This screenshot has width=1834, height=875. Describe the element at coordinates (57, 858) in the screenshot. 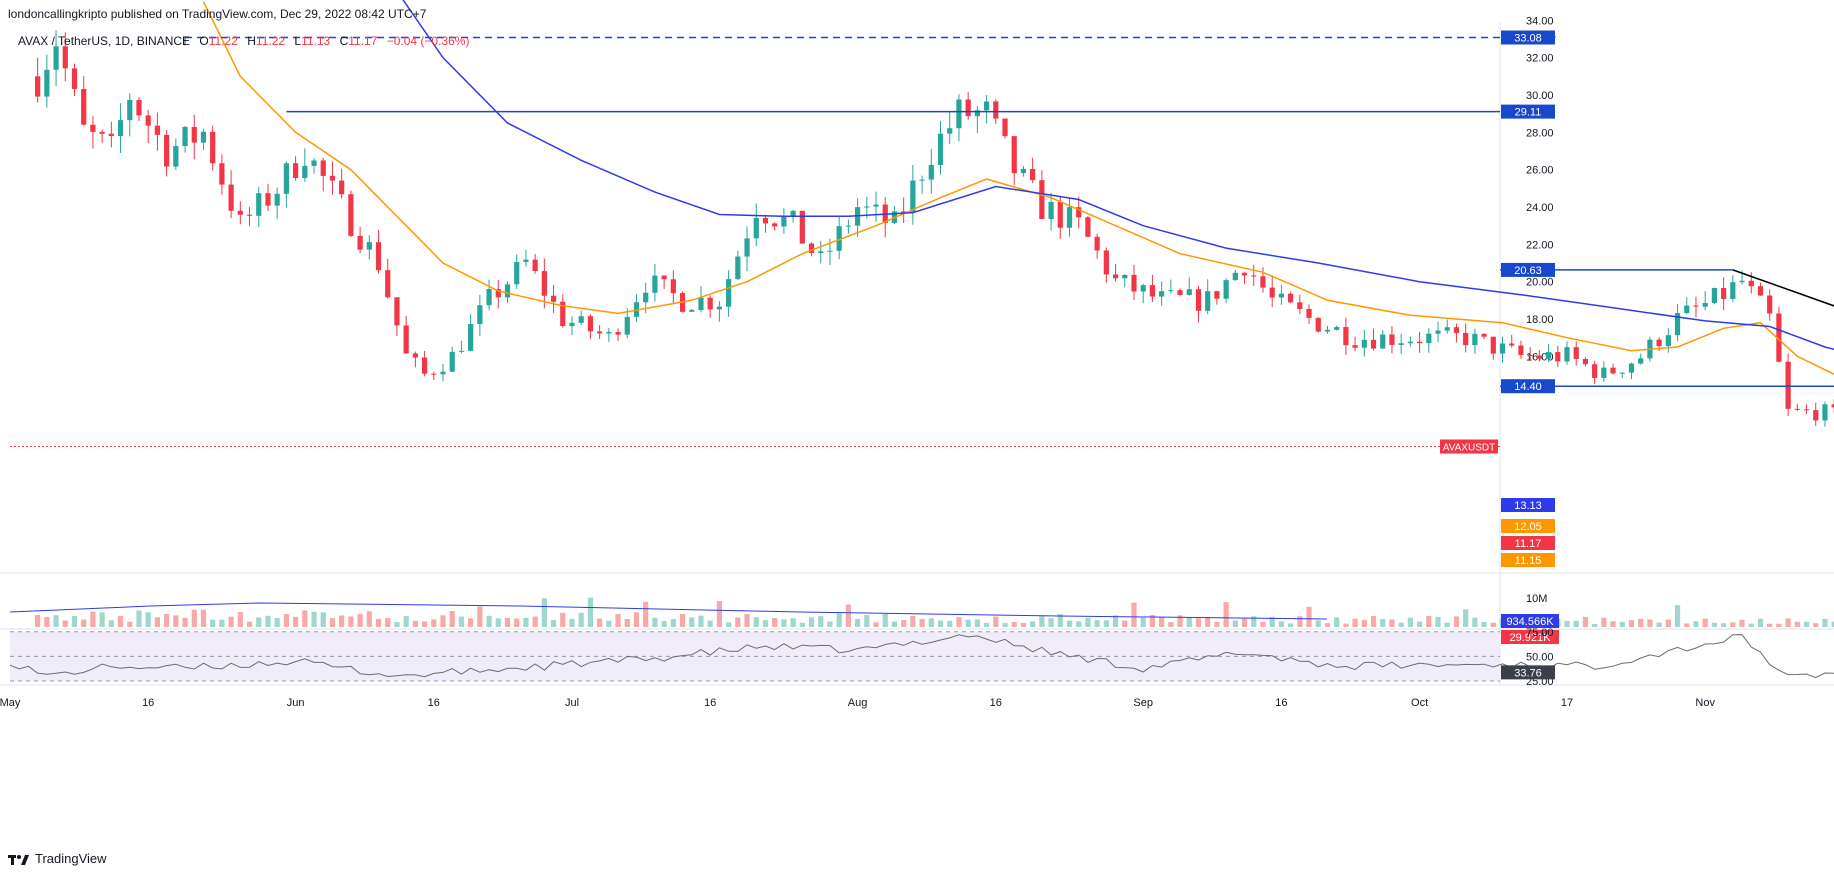

I see `tradingview-logo: TradingView` at that location.